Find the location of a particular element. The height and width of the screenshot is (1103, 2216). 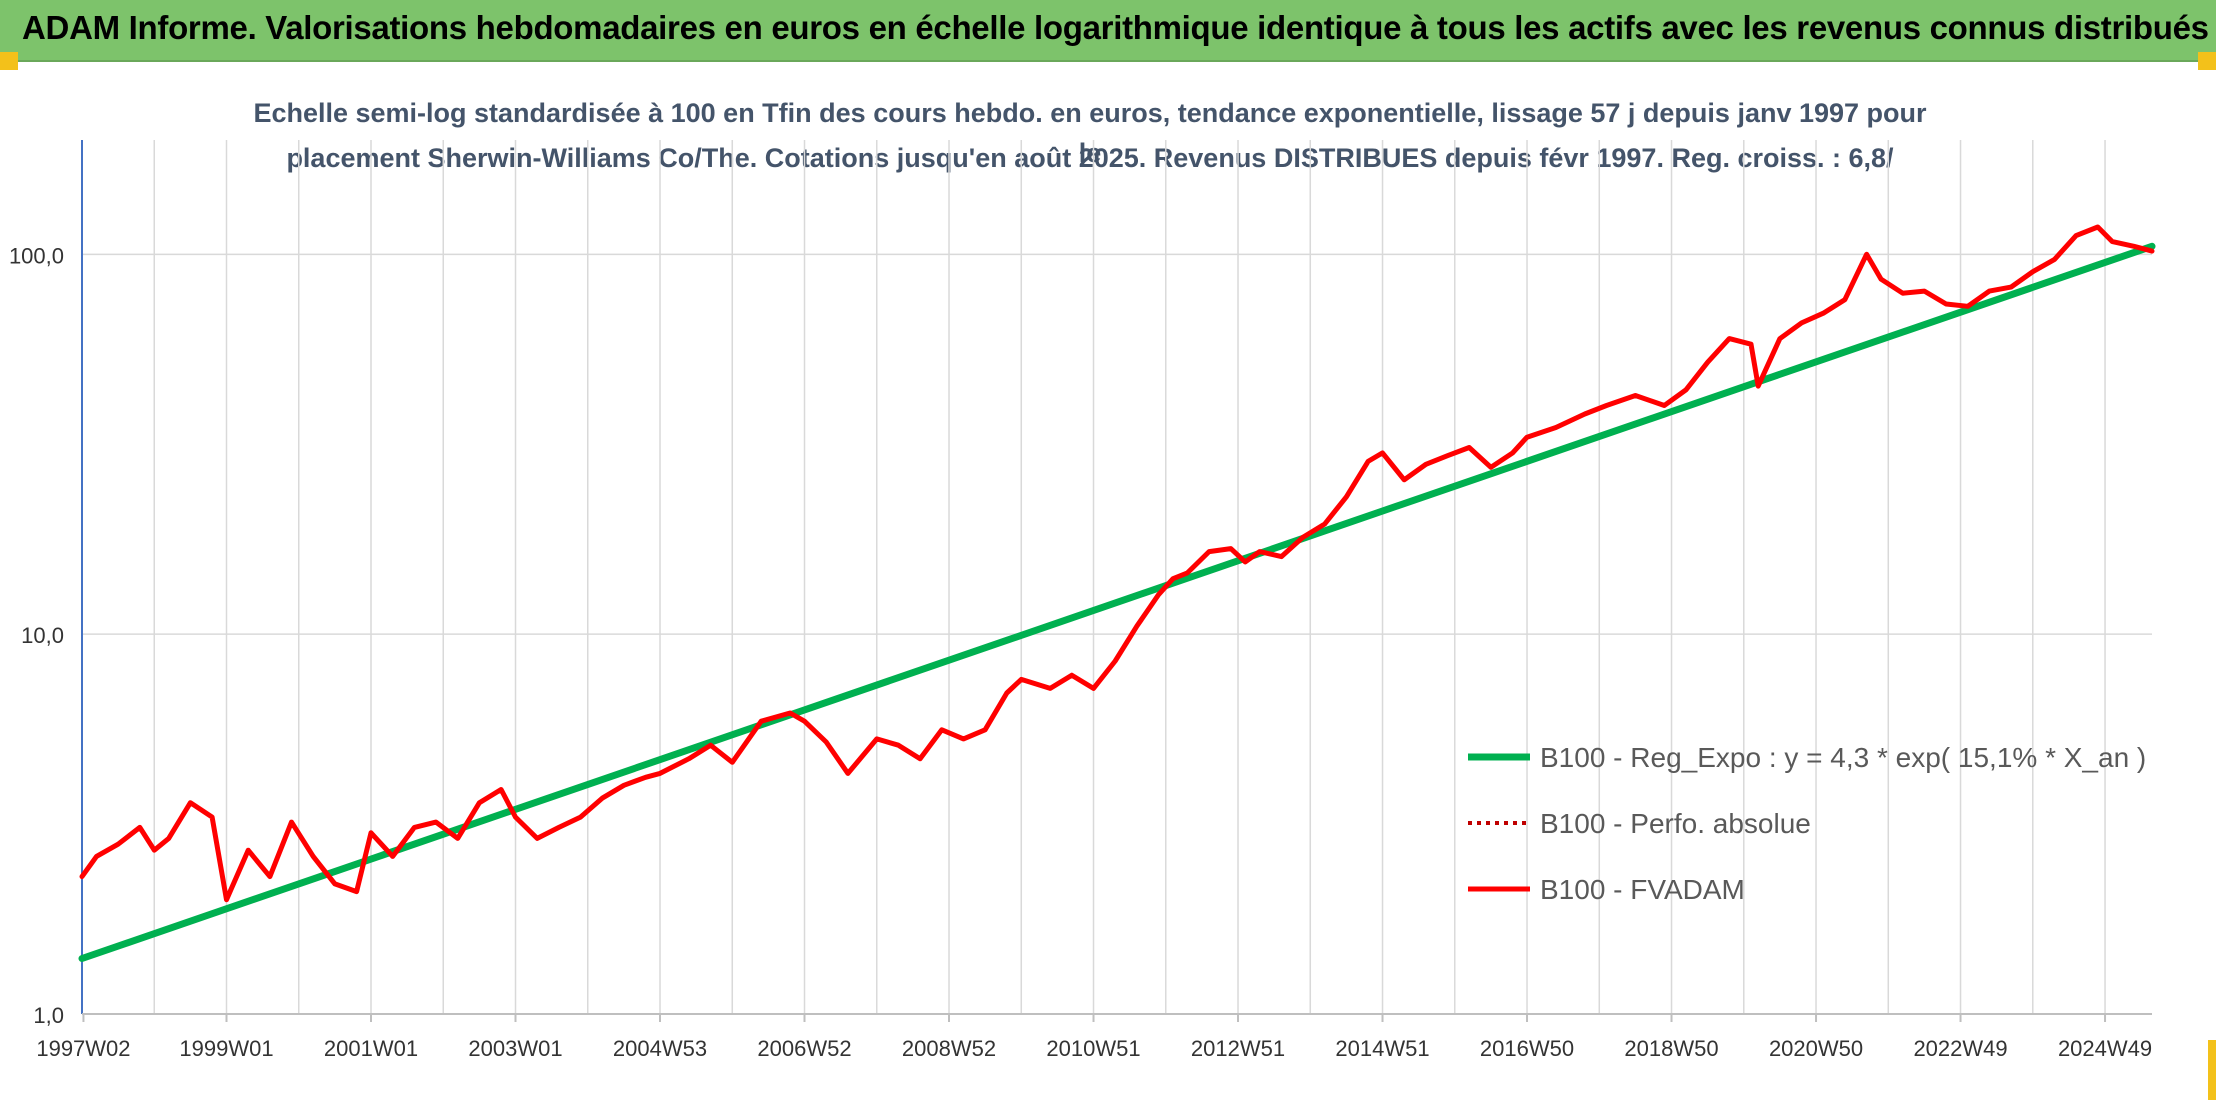

x-tick-label: 2001W01 is located at coordinates (371, 1048).